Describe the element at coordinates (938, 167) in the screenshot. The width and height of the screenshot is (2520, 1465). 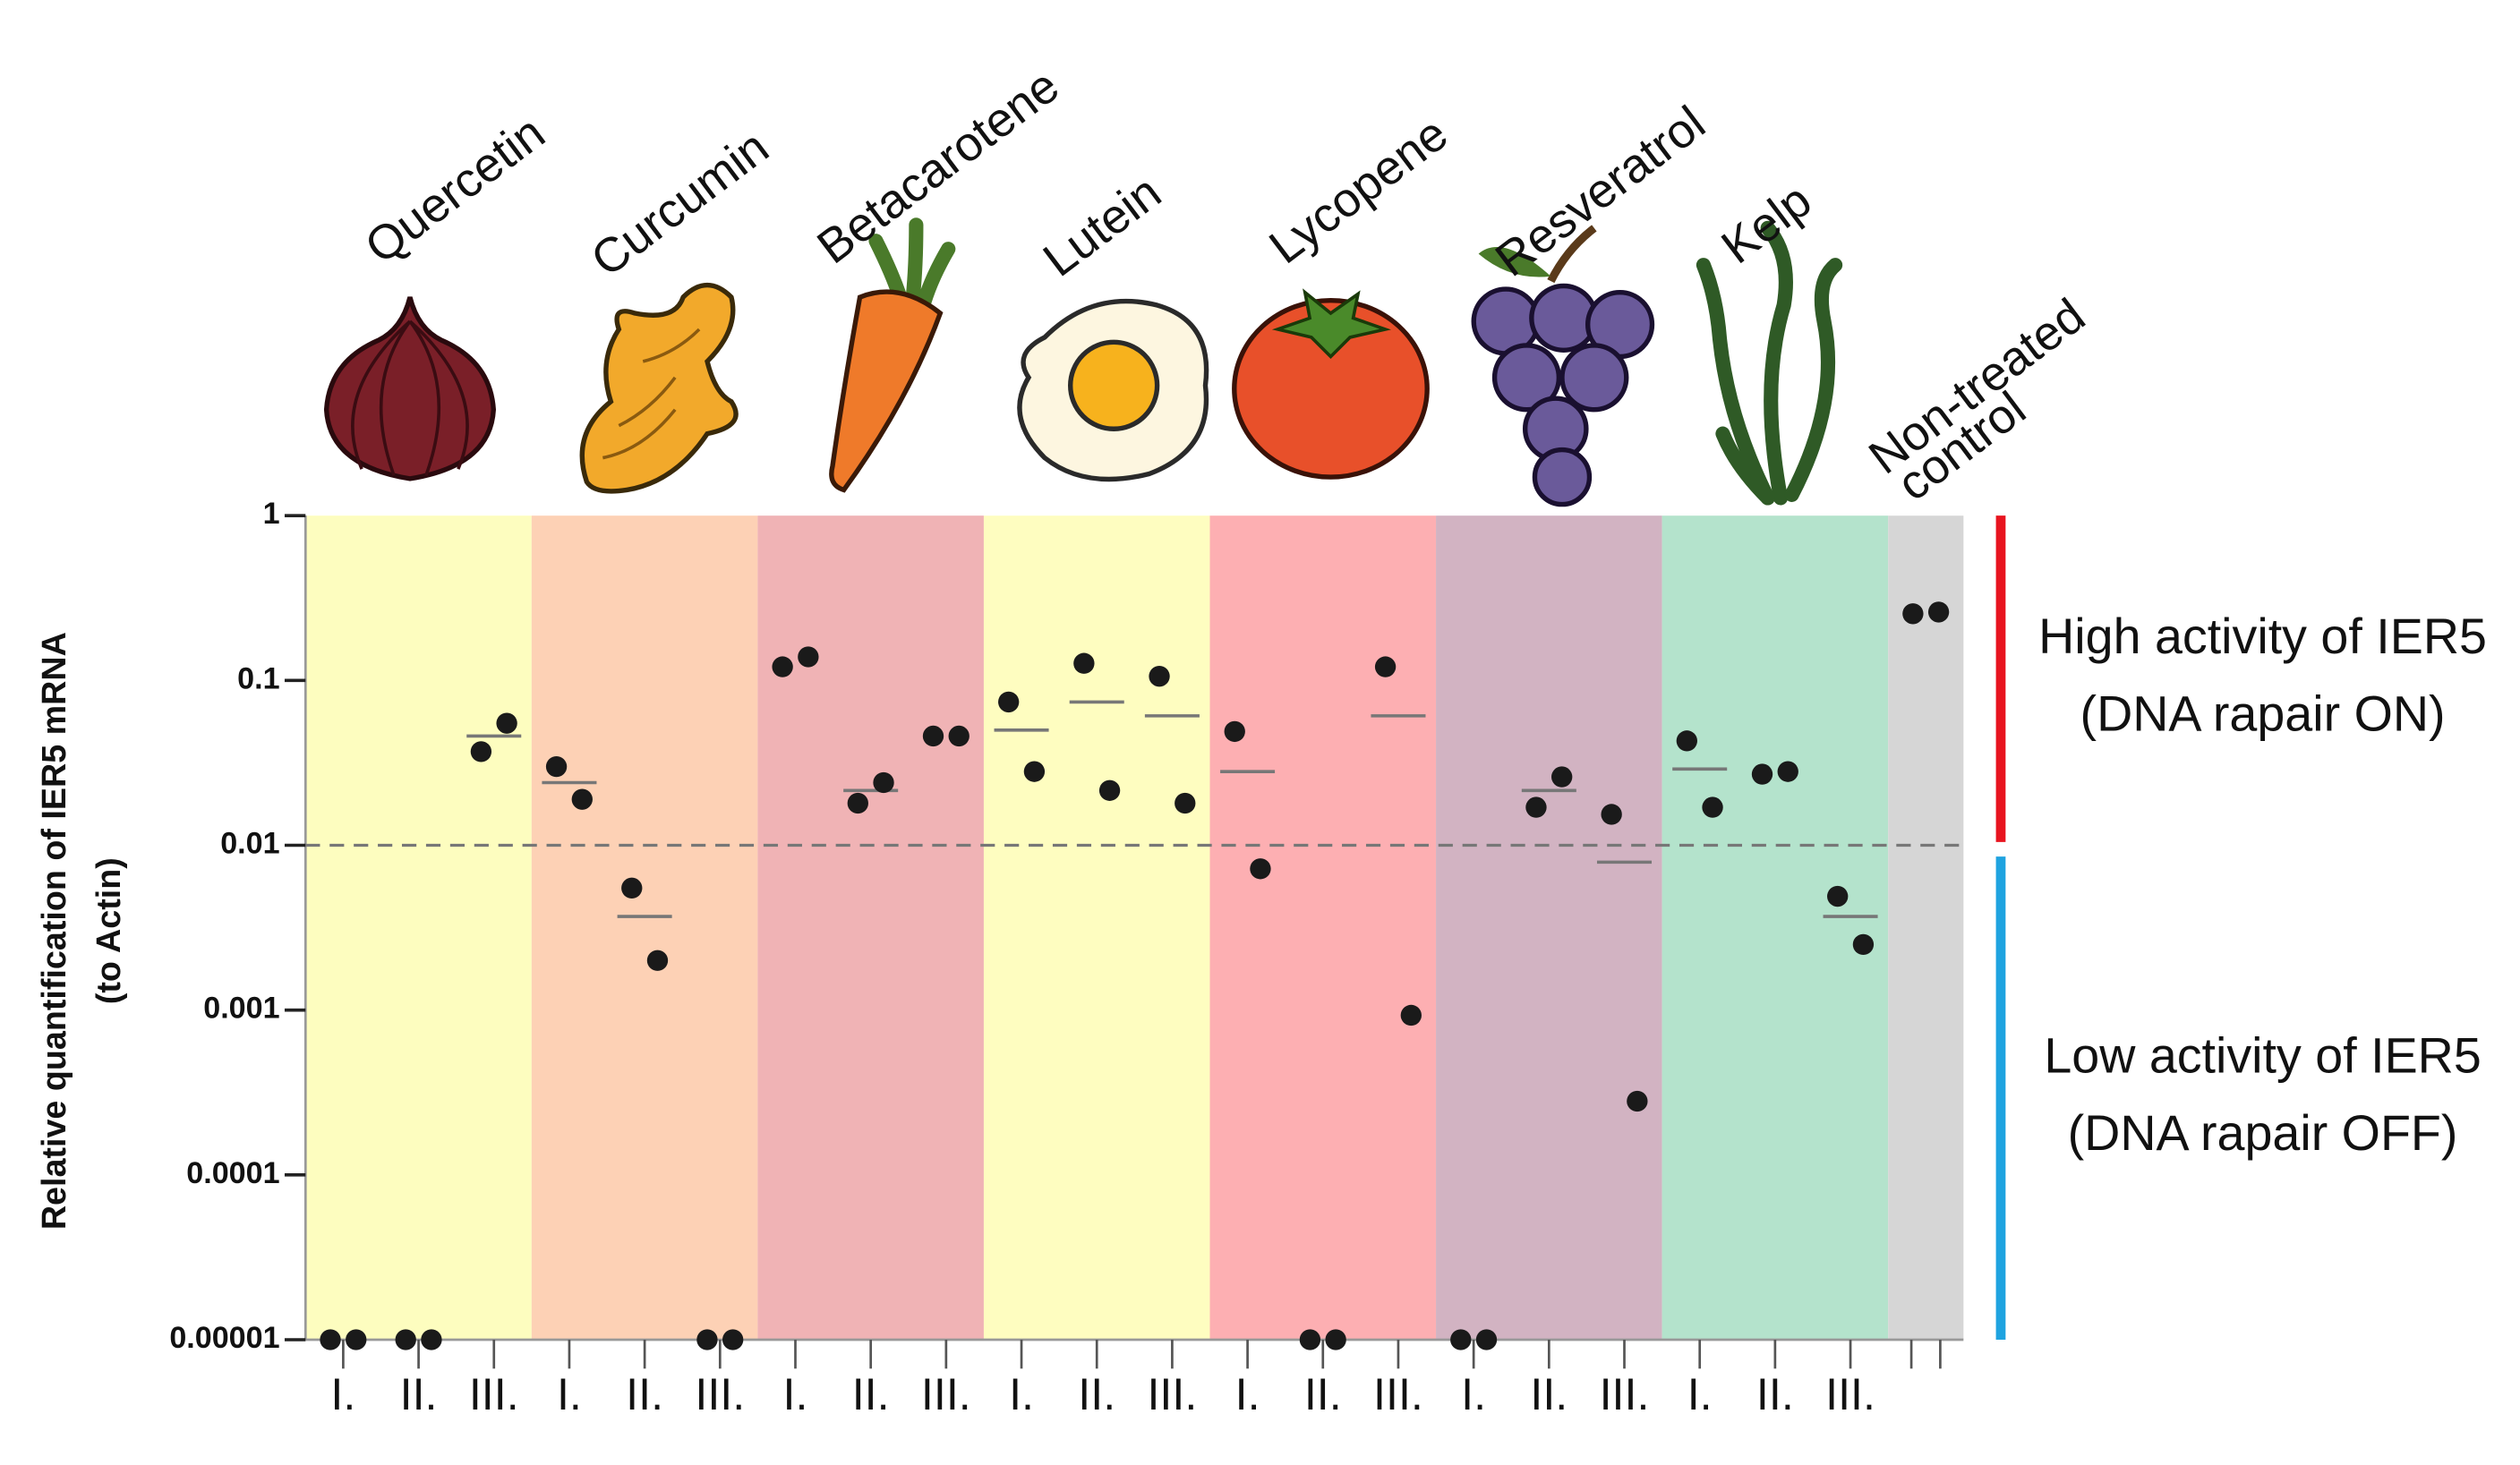
I see `group-label: Betacarotene` at that location.